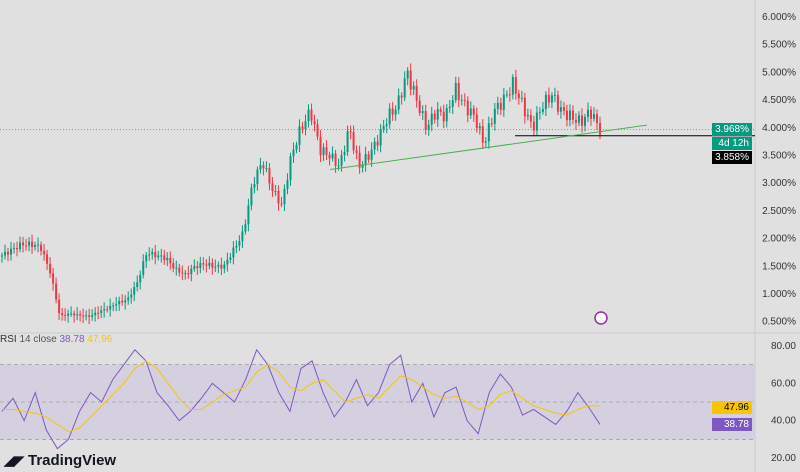 The image size is (800, 472). What do you see at coordinates (14, 460) in the screenshot?
I see `tradingview-logo-icon: ◢◤` at bounding box center [14, 460].